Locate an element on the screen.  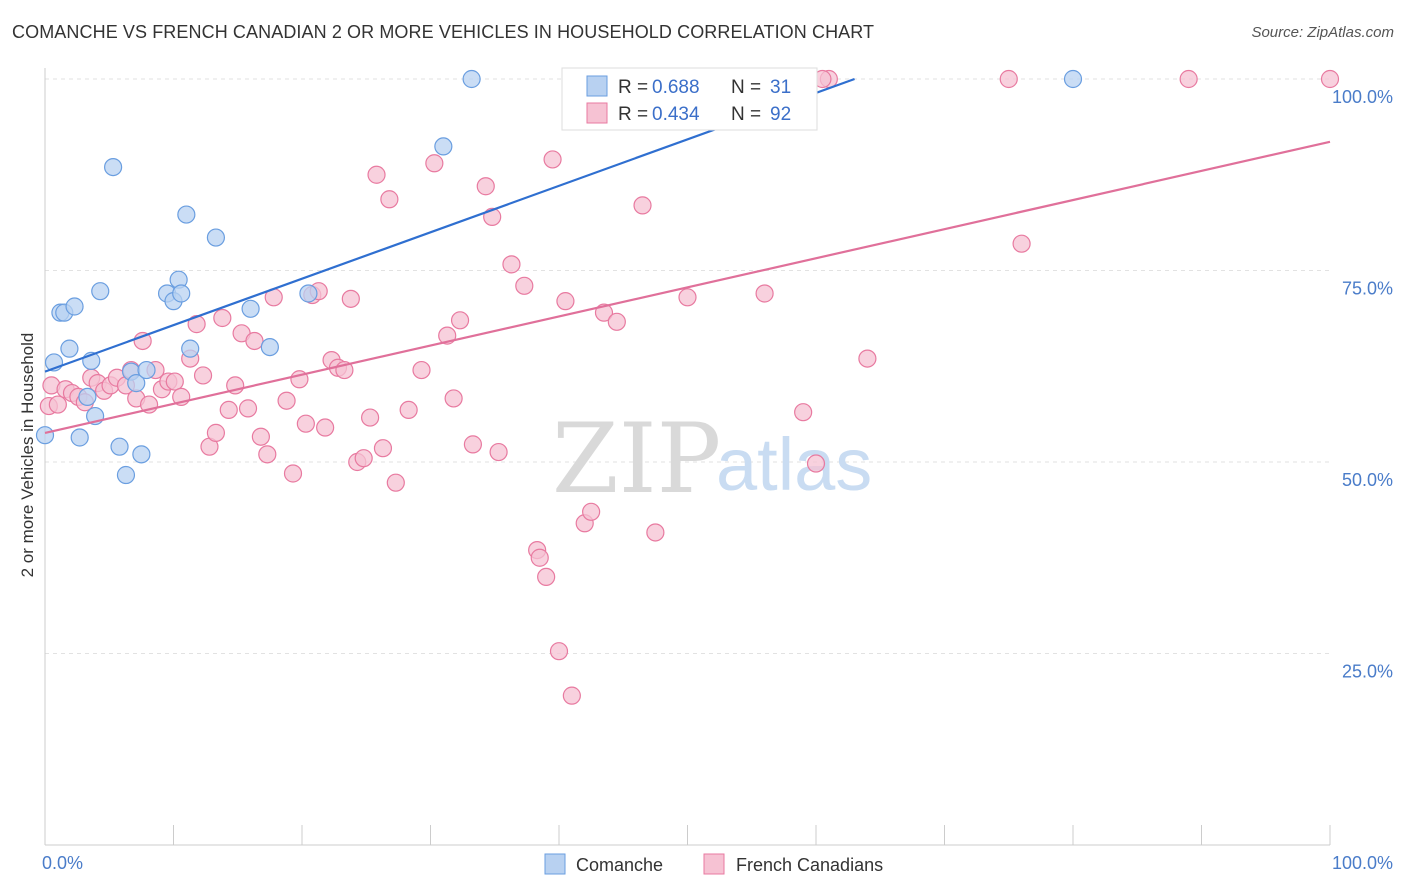
bottom-legend-french: French Canadians is located at coordinates (809, 865).